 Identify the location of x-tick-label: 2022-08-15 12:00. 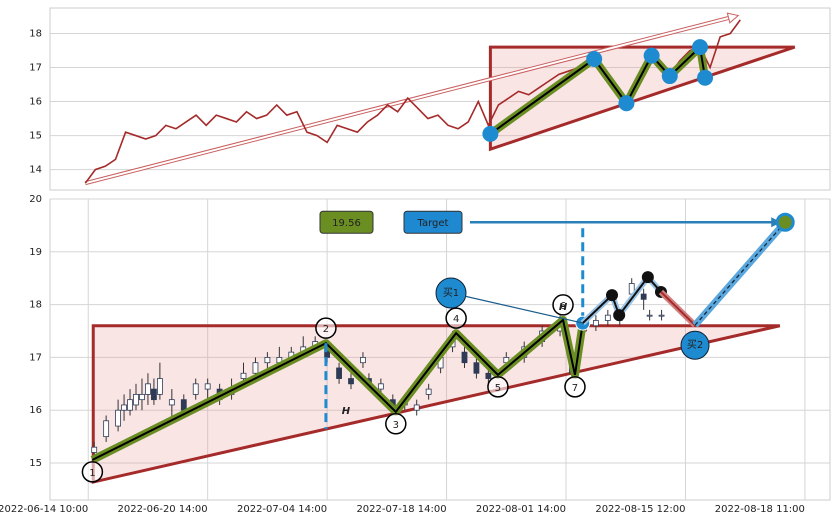
(640, 509).